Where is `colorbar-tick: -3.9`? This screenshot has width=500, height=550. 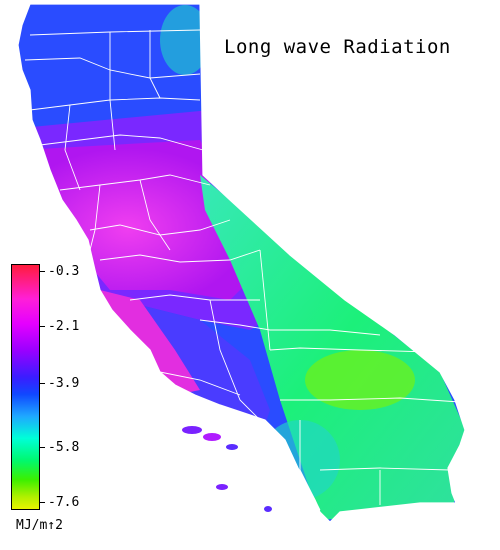
colorbar-tick: -3.9 is located at coordinates (59, 383).